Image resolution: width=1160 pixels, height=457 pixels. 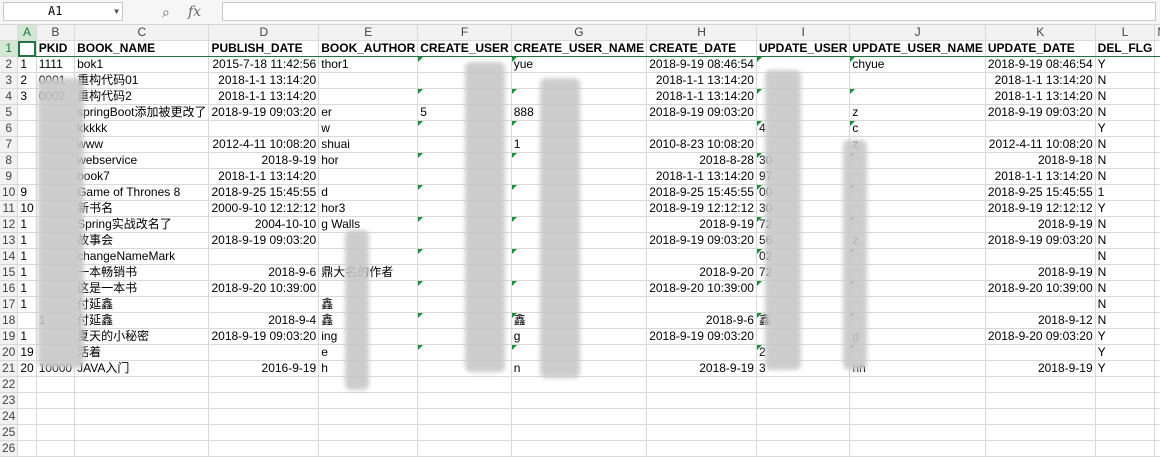 I want to click on row-header: 6, so click(x=9, y=128).